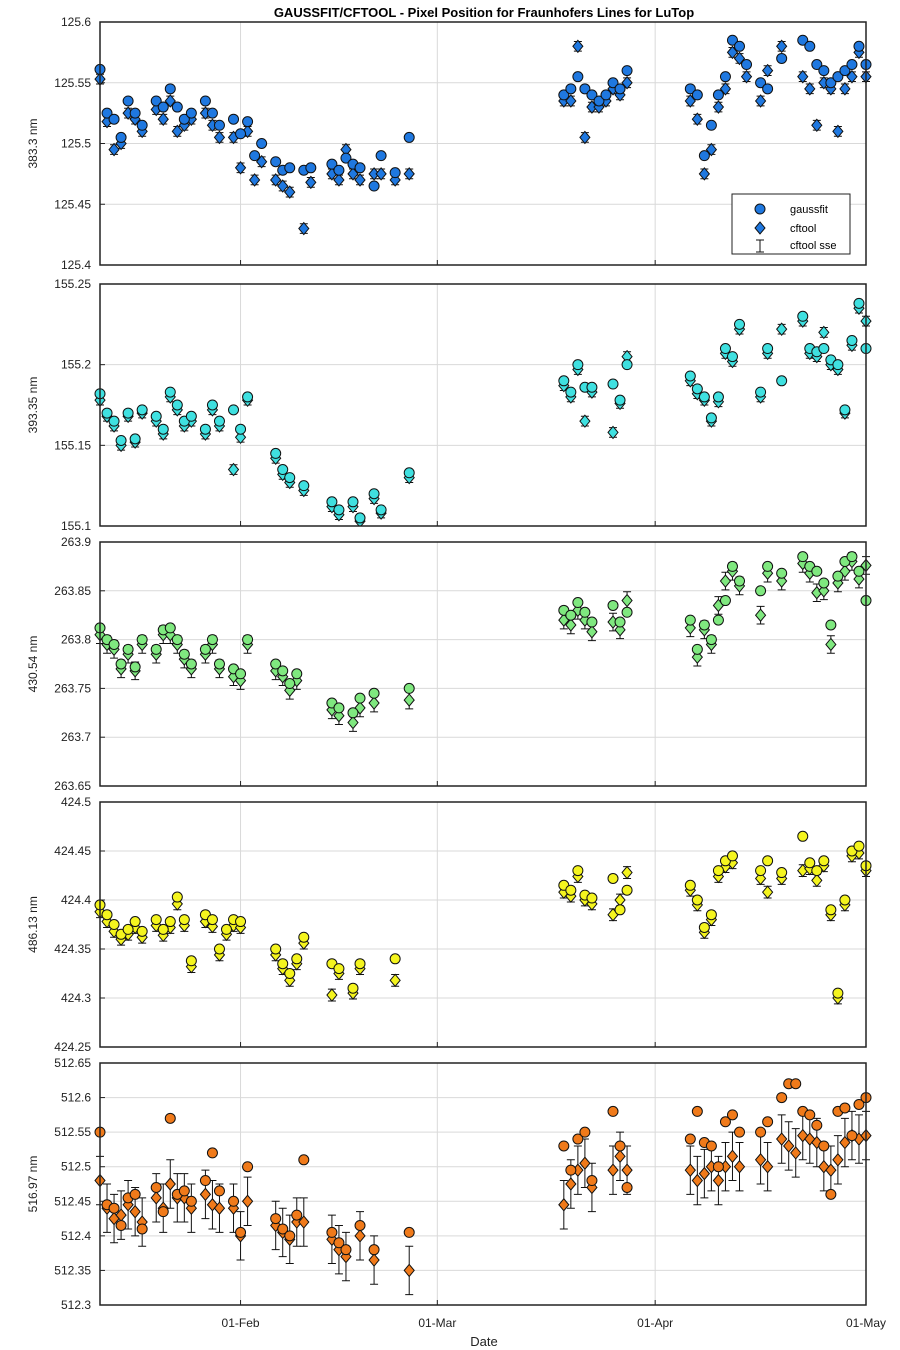  I want to click on y-tick-label: 263.75, so click(72, 688).